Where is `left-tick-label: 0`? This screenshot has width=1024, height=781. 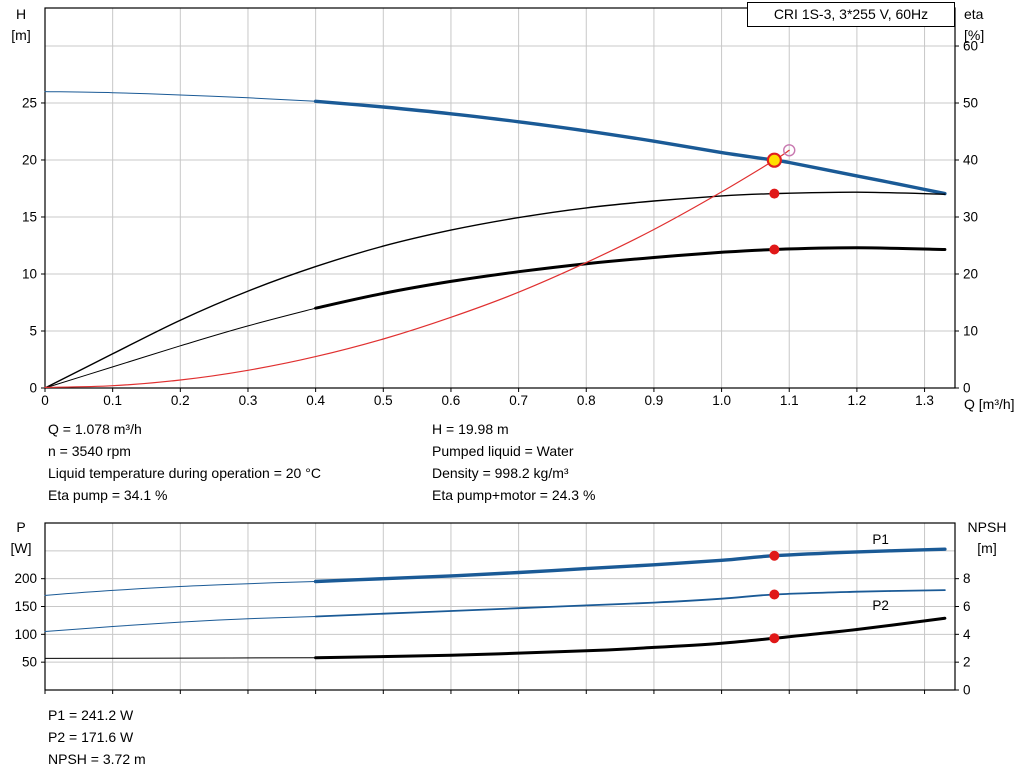
left-tick-label: 0 is located at coordinates (33, 388).